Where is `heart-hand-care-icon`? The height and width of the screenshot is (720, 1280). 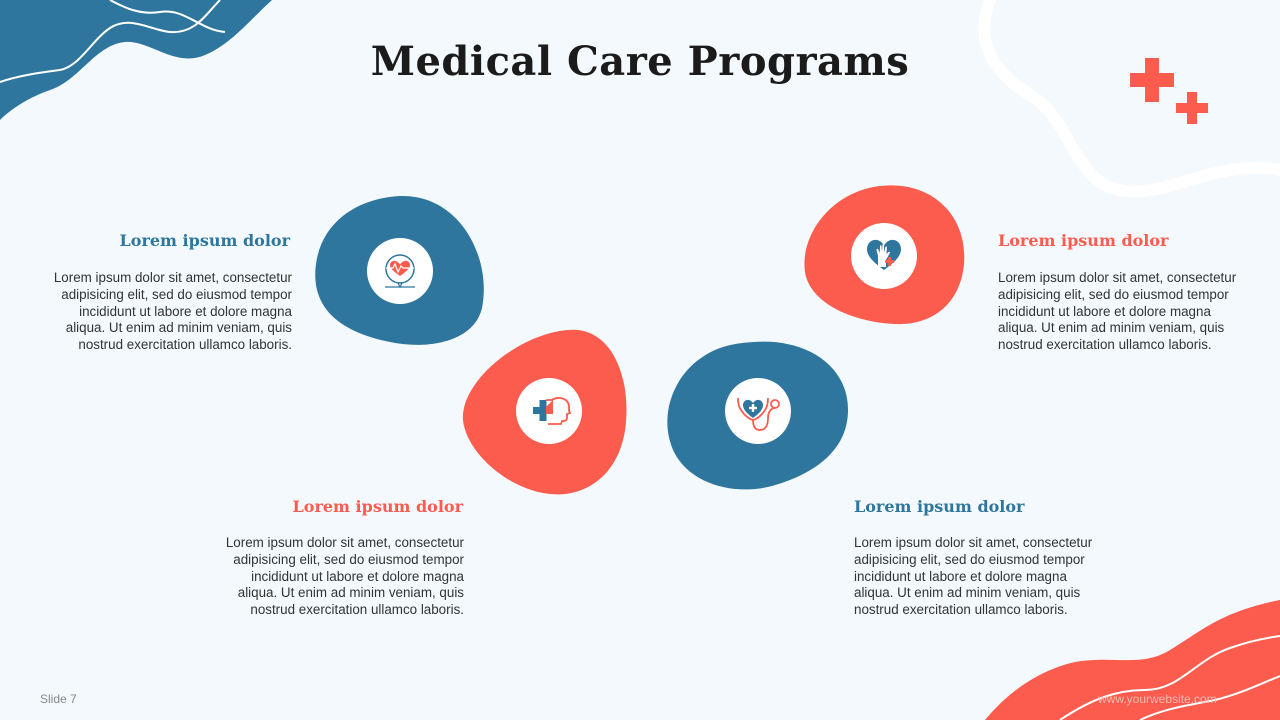 heart-hand-care-icon is located at coordinates (884, 254).